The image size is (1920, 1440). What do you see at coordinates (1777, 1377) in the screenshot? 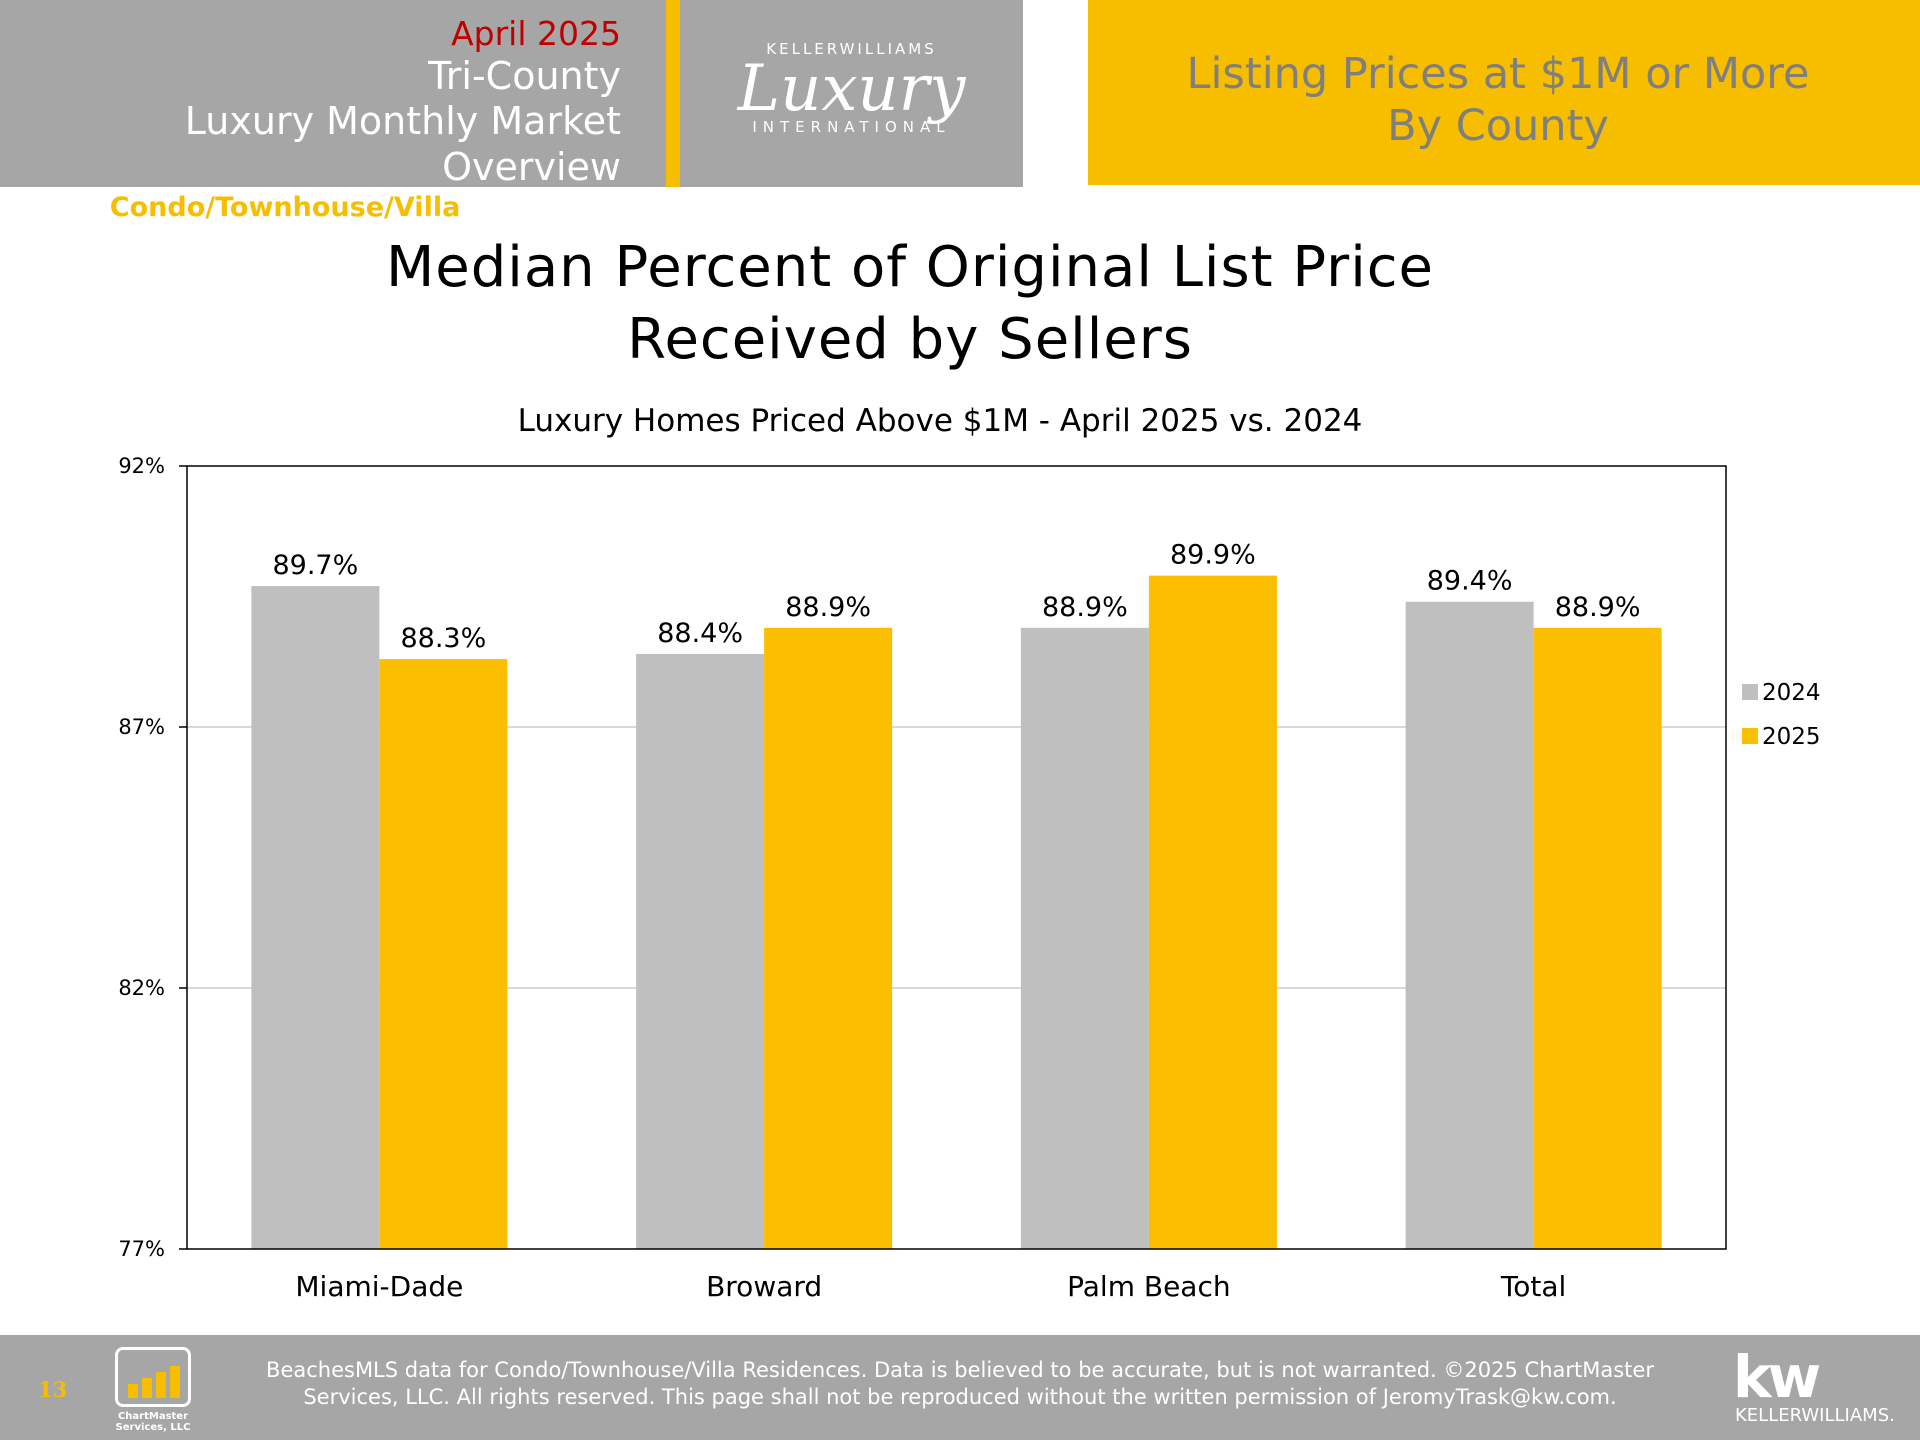
I see `kw-logo: kw` at bounding box center [1777, 1377].